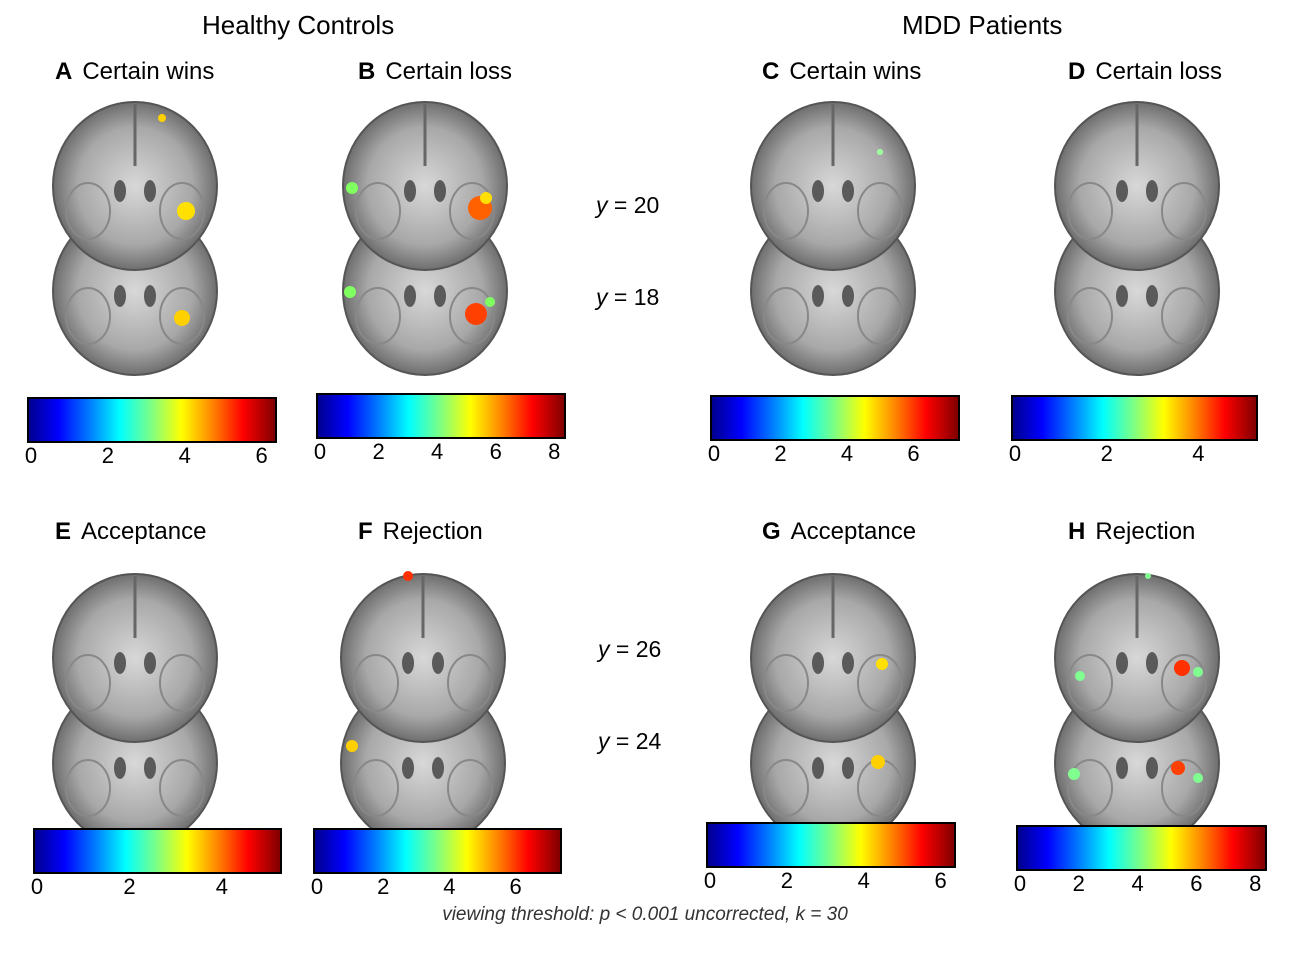 Image resolution: width=1300 pixels, height=968 pixels. Describe the element at coordinates (144, 531) in the screenshot. I see `panel-title: Acceptance` at that location.